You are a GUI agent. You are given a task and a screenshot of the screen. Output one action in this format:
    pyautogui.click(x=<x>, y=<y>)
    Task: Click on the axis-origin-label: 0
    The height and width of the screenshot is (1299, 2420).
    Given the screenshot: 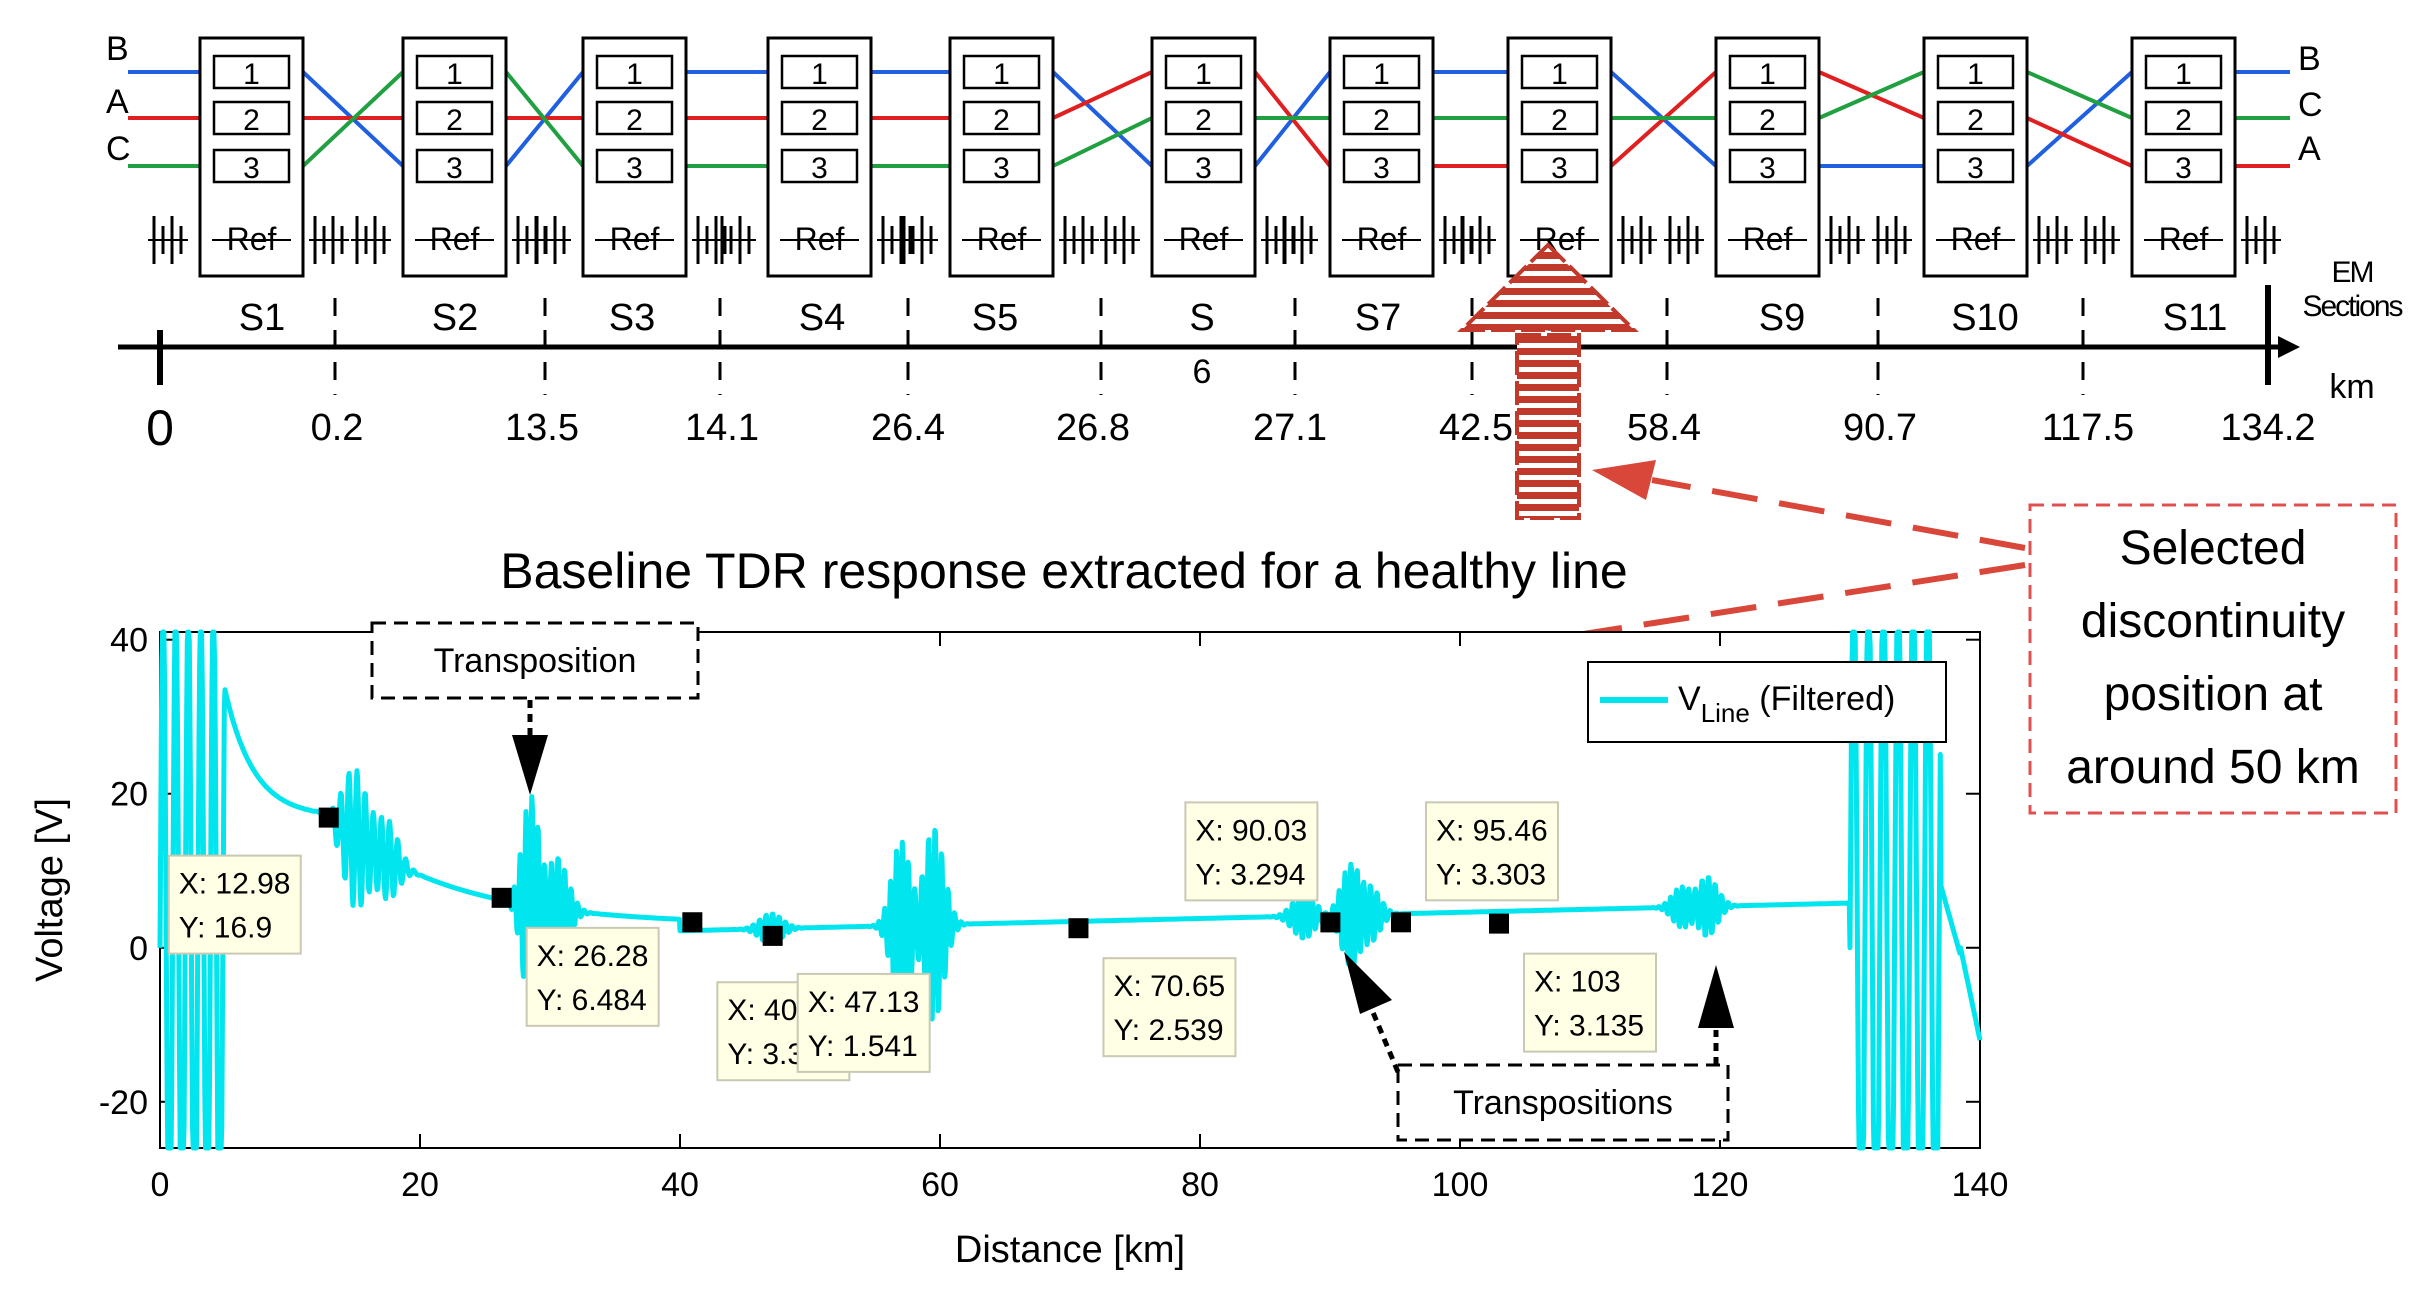 What is the action you would take?
    pyautogui.click(x=160, y=428)
    